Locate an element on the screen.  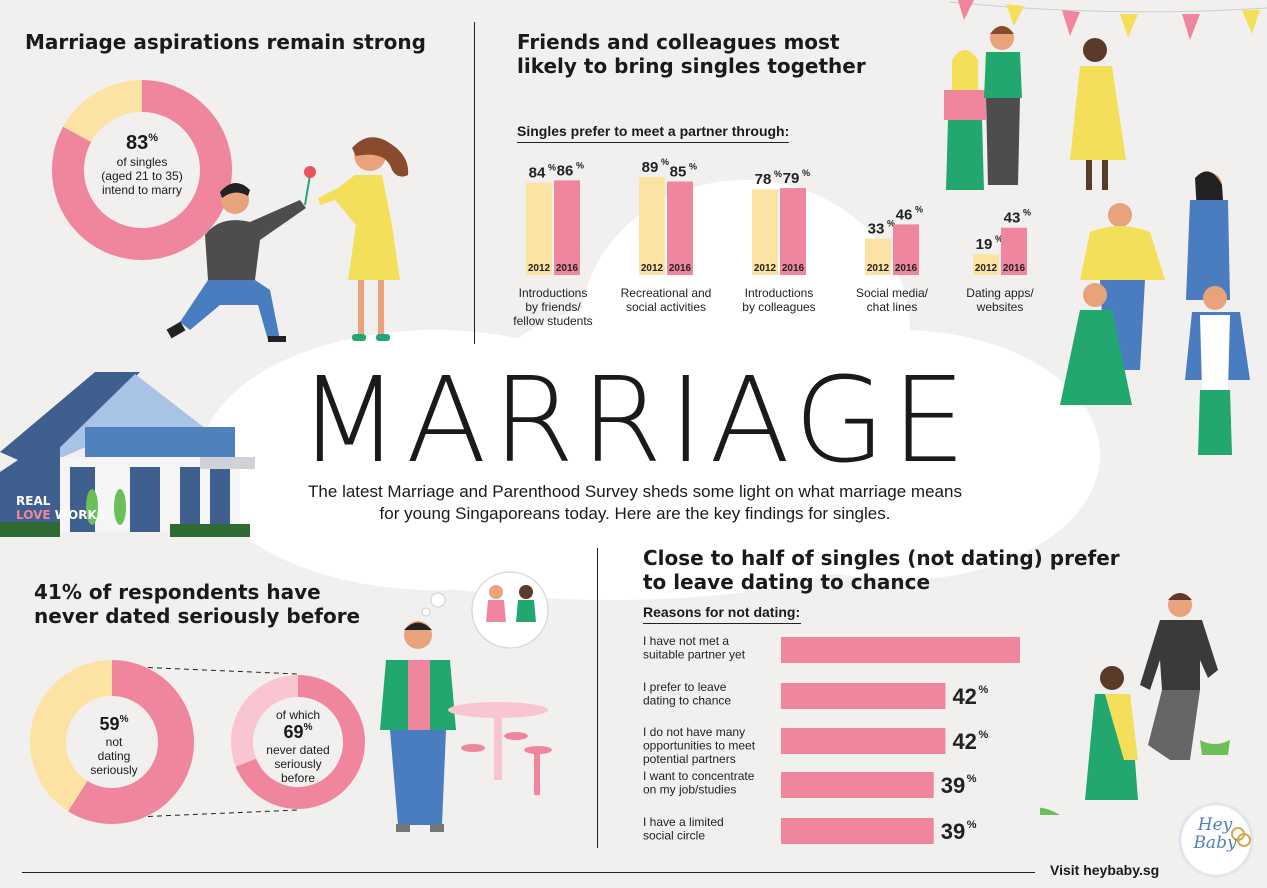
thinking-man-illustration is located at coordinates (466, 701).